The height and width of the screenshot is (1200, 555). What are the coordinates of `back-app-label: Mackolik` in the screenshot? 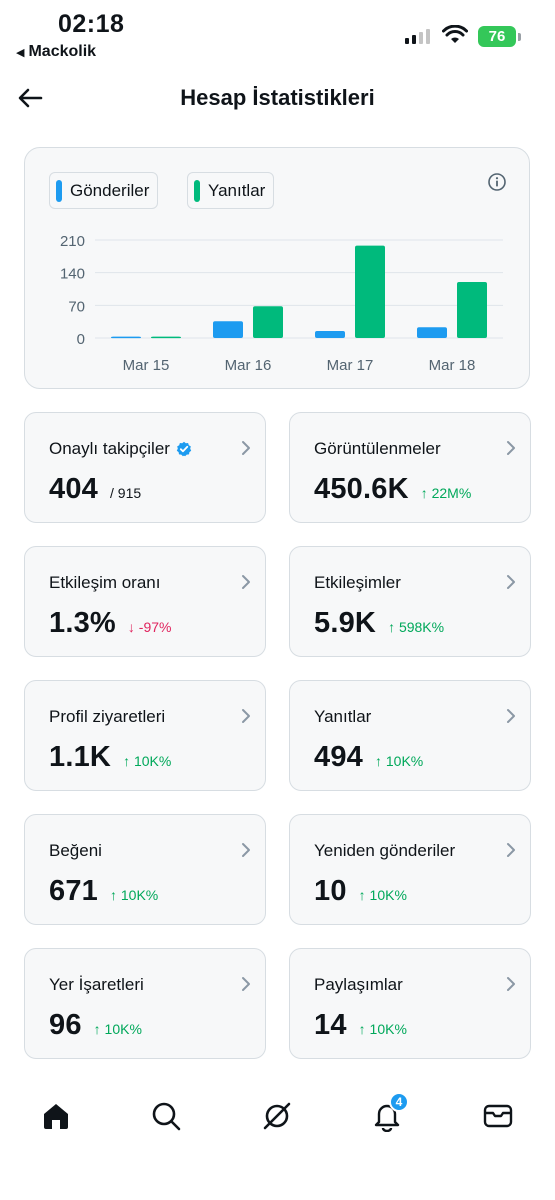 It's located at (62, 51).